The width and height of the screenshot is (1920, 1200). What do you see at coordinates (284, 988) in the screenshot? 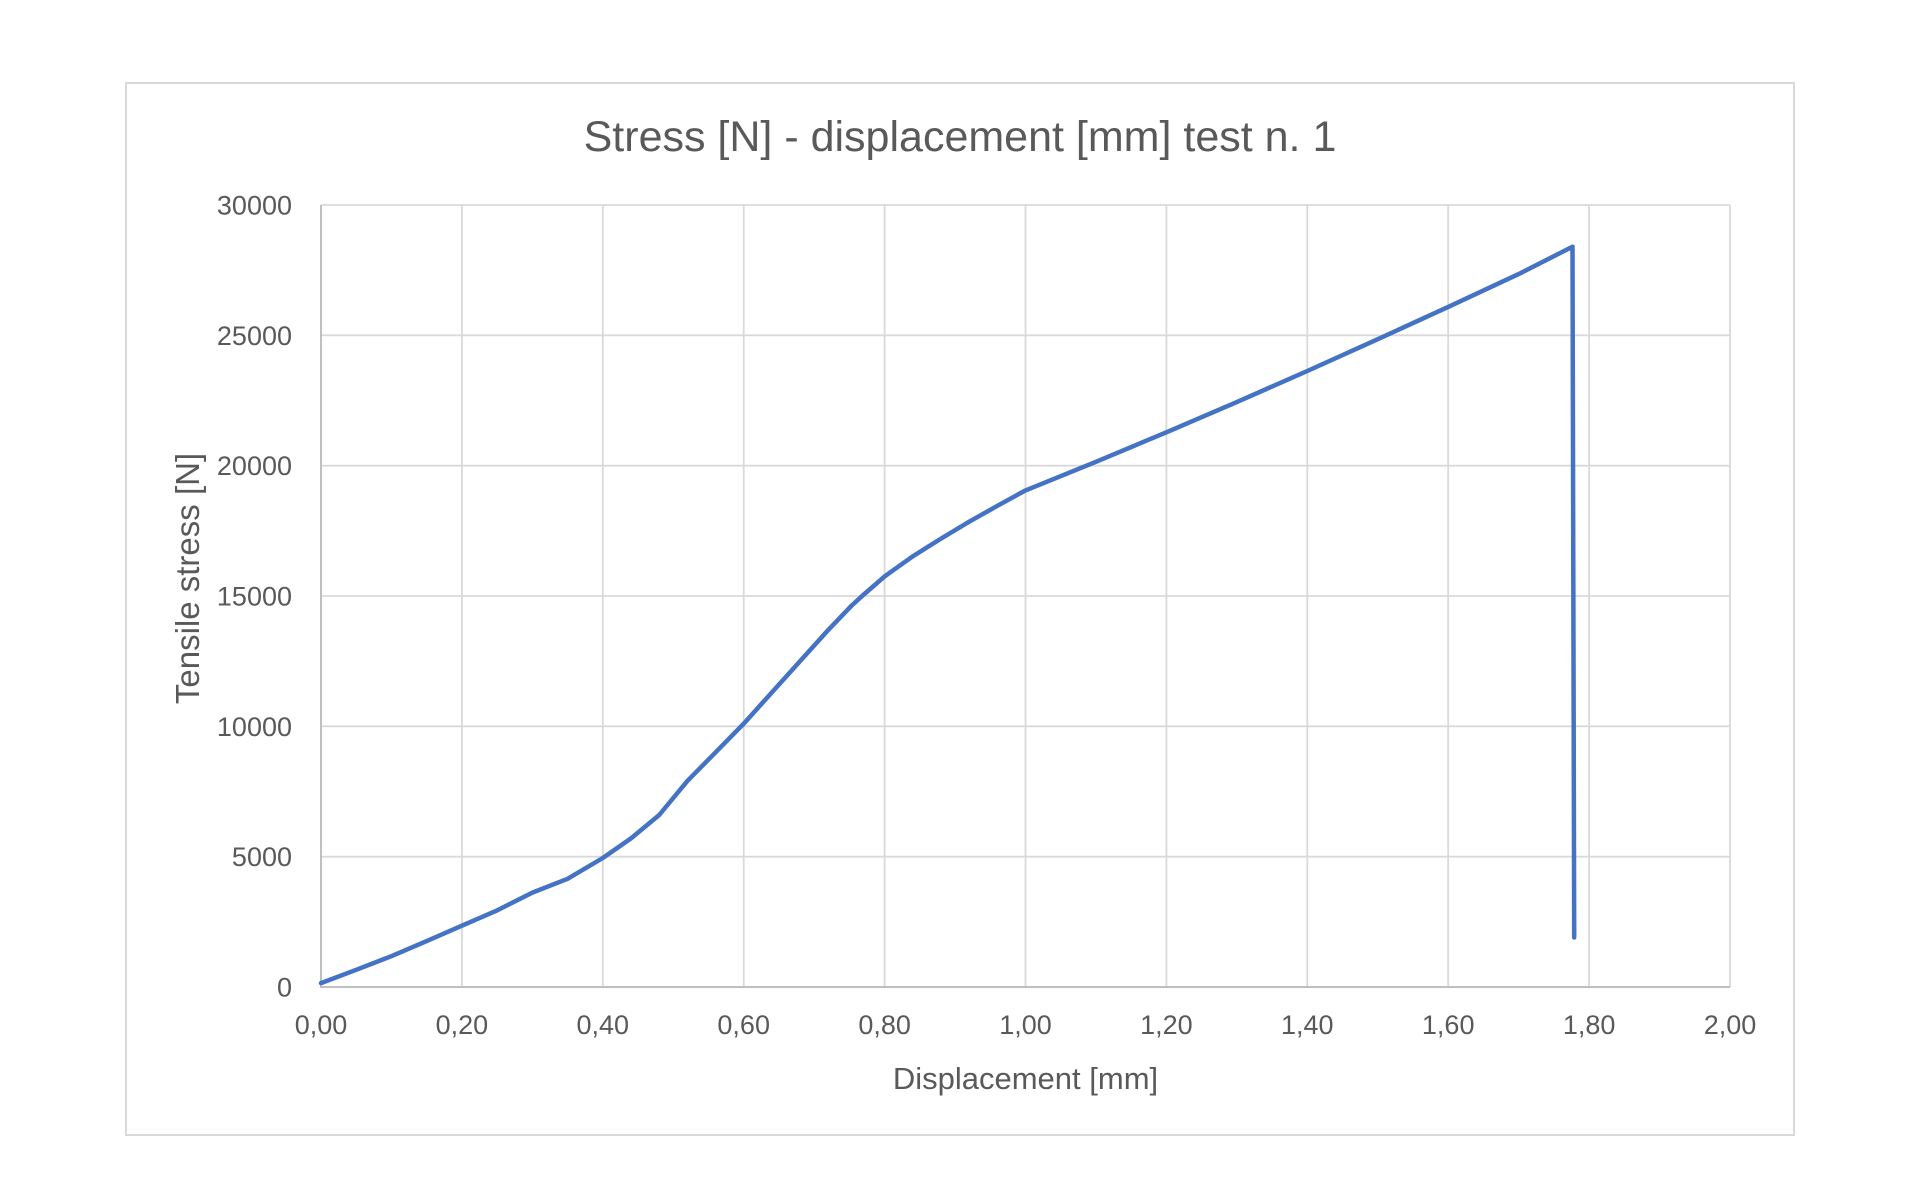
I see `svg-text: 0` at bounding box center [284, 988].